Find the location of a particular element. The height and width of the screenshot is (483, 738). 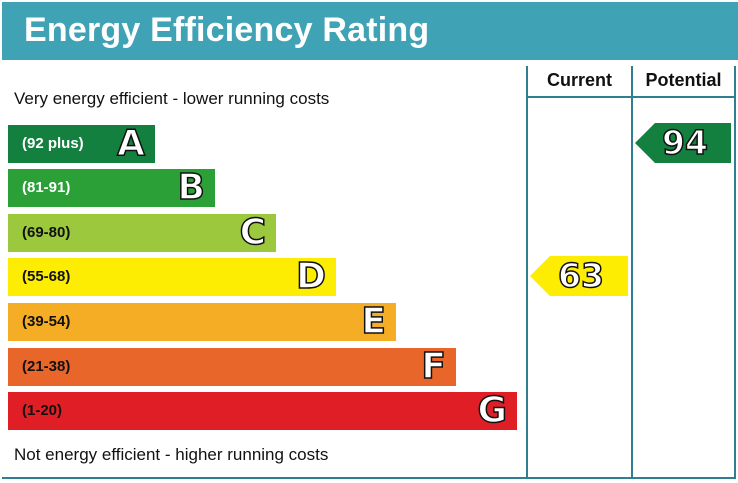

header-banner: Energy Efficiency Rating is located at coordinates (370, 31).